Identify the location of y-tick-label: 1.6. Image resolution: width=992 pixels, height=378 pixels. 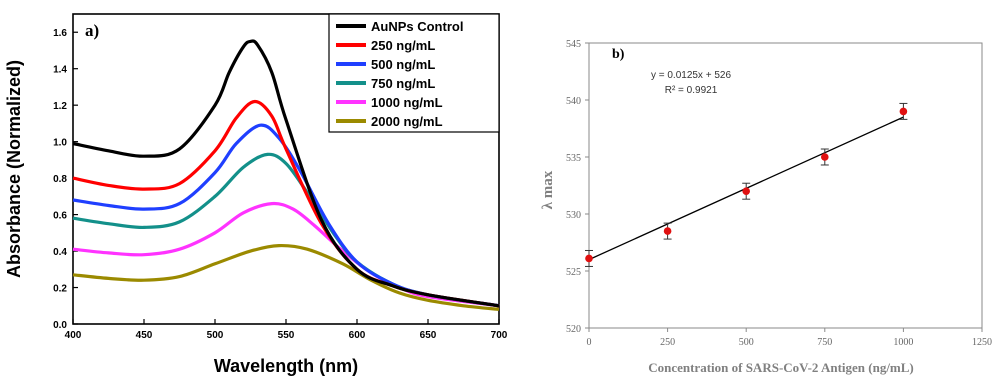
(60, 33).